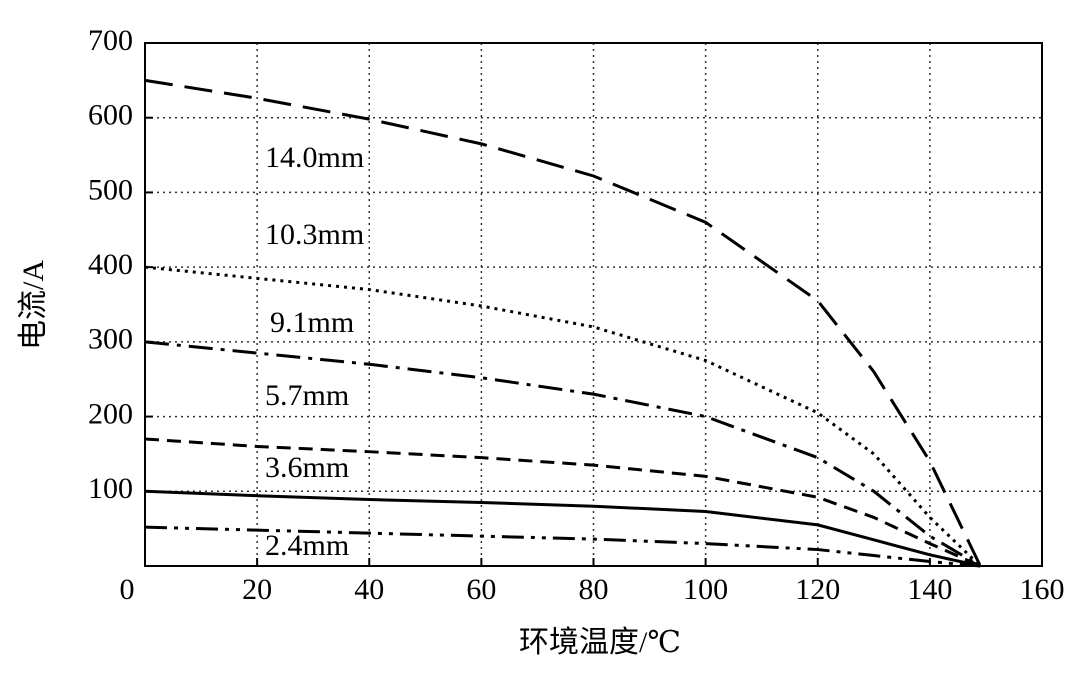 Image resolution: width=1080 pixels, height=674 pixels. What do you see at coordinates (817, 589) in the screenshot?
I see `x-tick-label: 120` at bounding box center [817, 589].